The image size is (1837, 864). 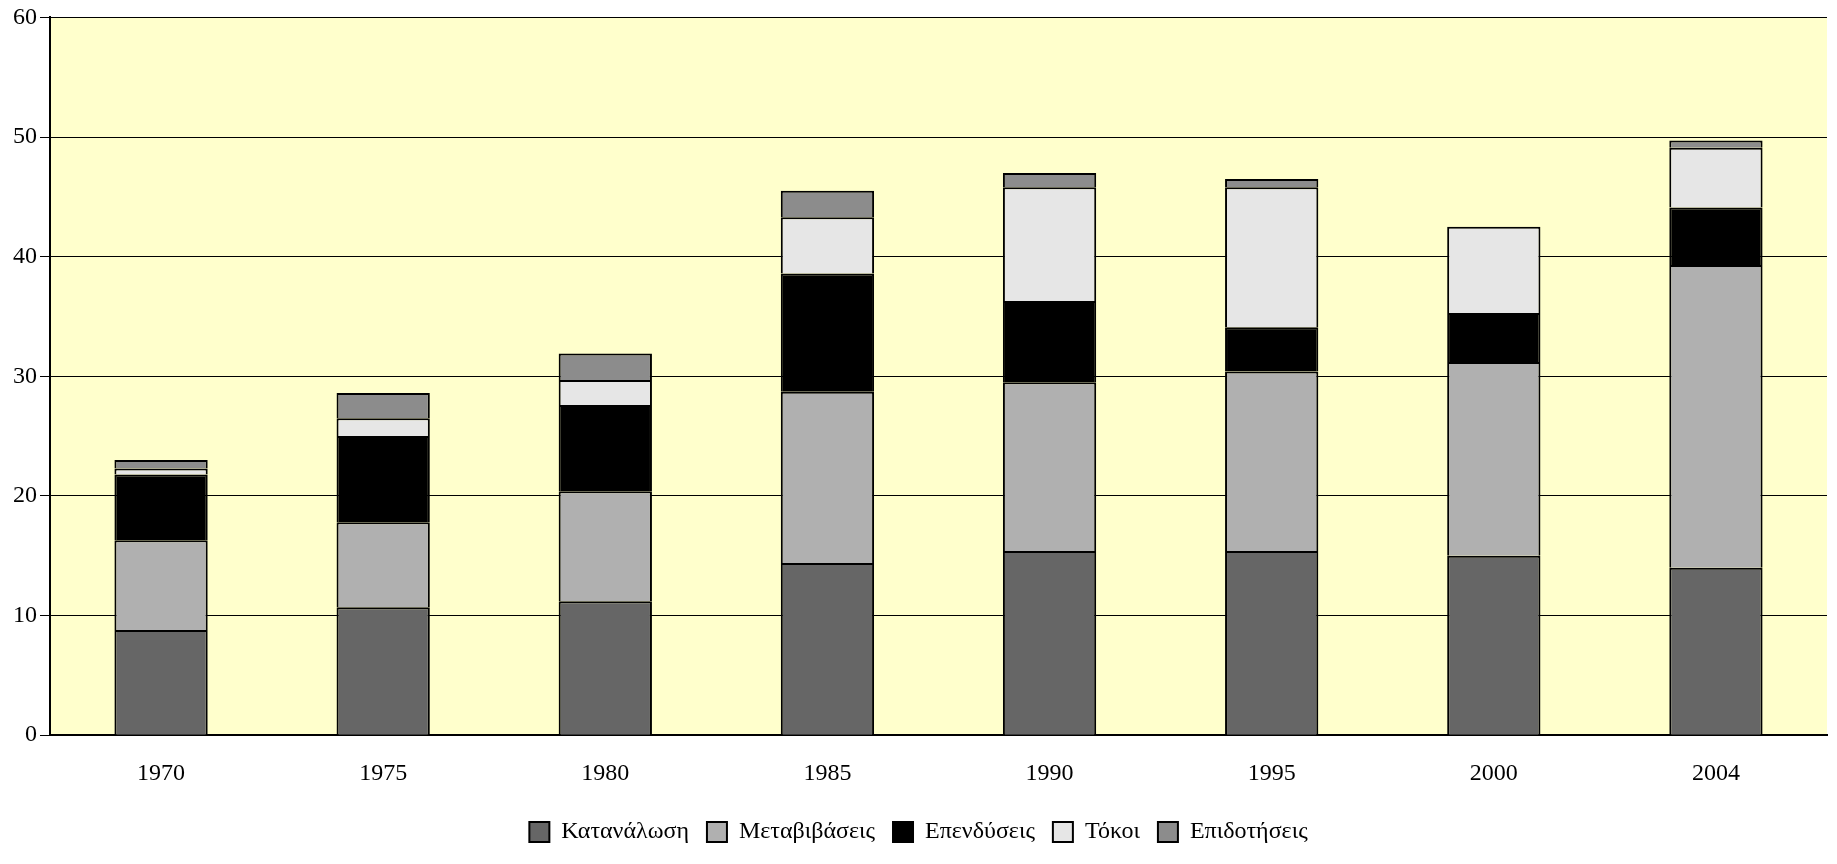 What do you see at coordinates (1715, 771) in the screenshot?
I see `x-tick-label: 2004` at bounding box center [1715, 771].